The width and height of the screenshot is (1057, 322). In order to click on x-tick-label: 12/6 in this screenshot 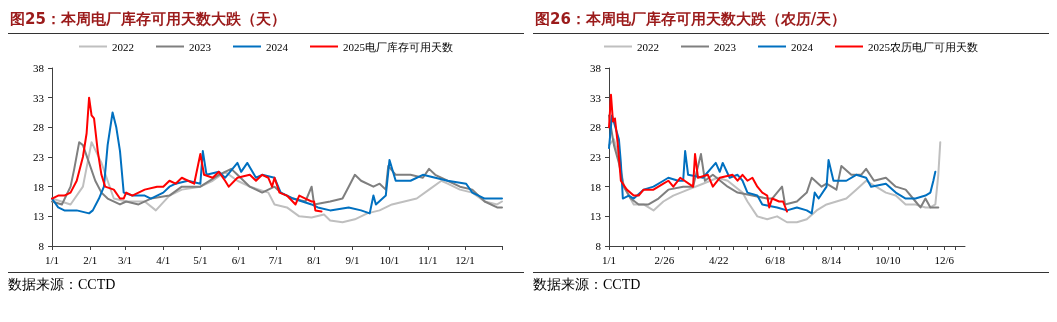, I will do `click(944, 259)`.